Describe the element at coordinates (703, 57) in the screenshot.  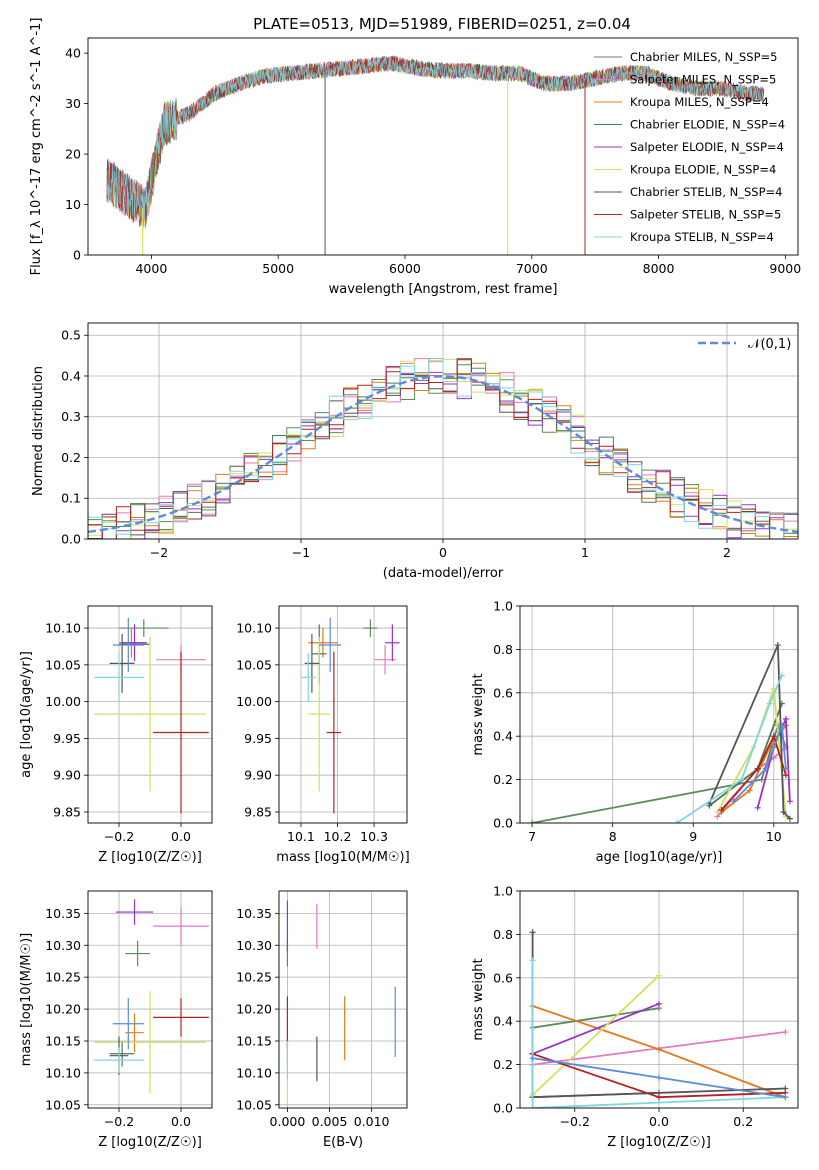
I see `legend-label: Chabrier MILES, N_SSP=5` at that location.